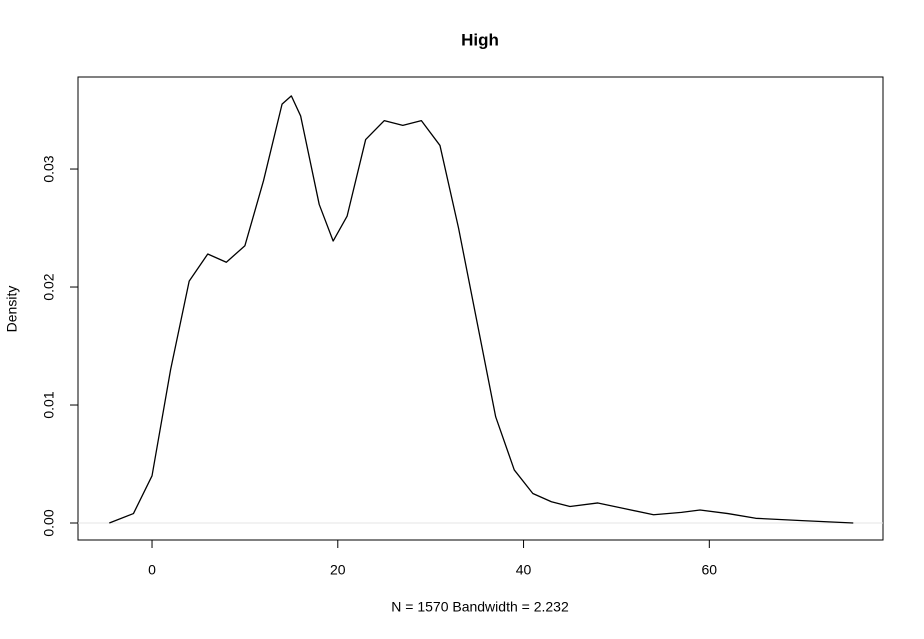 This screenshot has width=924, height=639. What do you see at coordinates (710, 570) in the screenshot?
I see `x-tick-label: 60` at bounding box center [710, 570].